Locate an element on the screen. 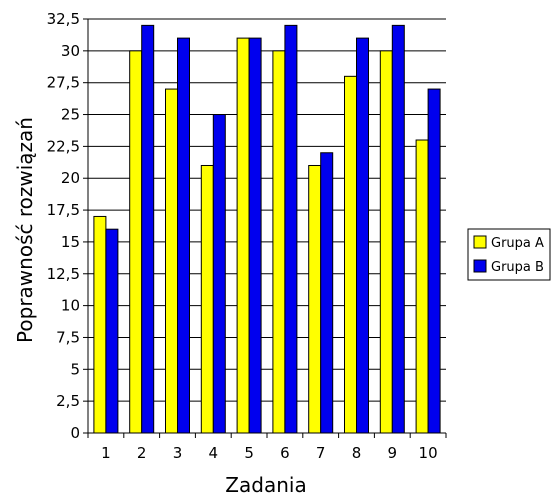 The image size is (559, 501). y-tick-label: 10 is located at coordinates (70, 306).